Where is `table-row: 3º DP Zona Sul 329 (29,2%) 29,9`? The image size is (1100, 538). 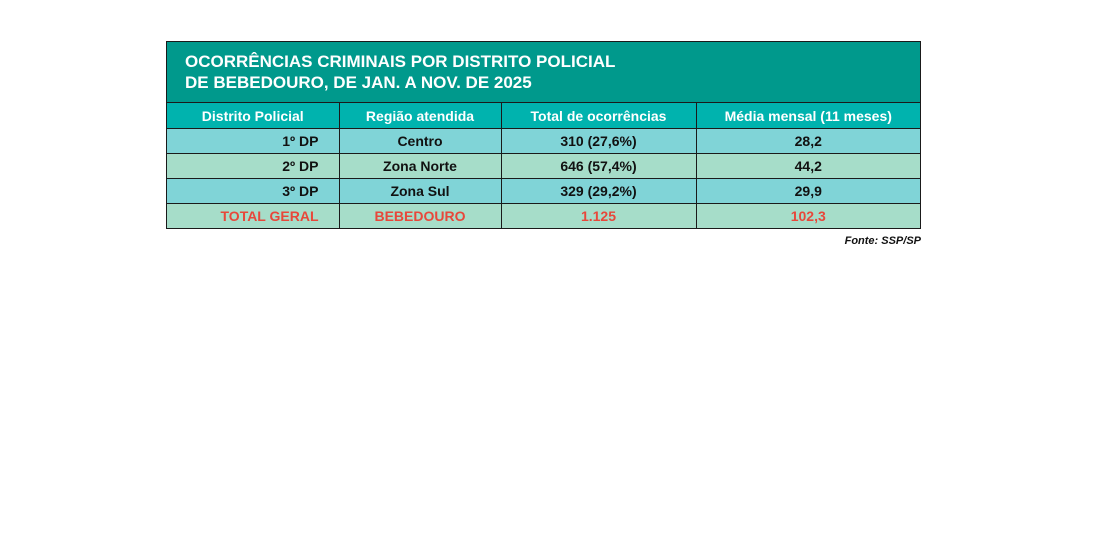
table-row: 3º DP Zona Sul 329 (29,2%) 29,9 is located at coordinates (543, 191).